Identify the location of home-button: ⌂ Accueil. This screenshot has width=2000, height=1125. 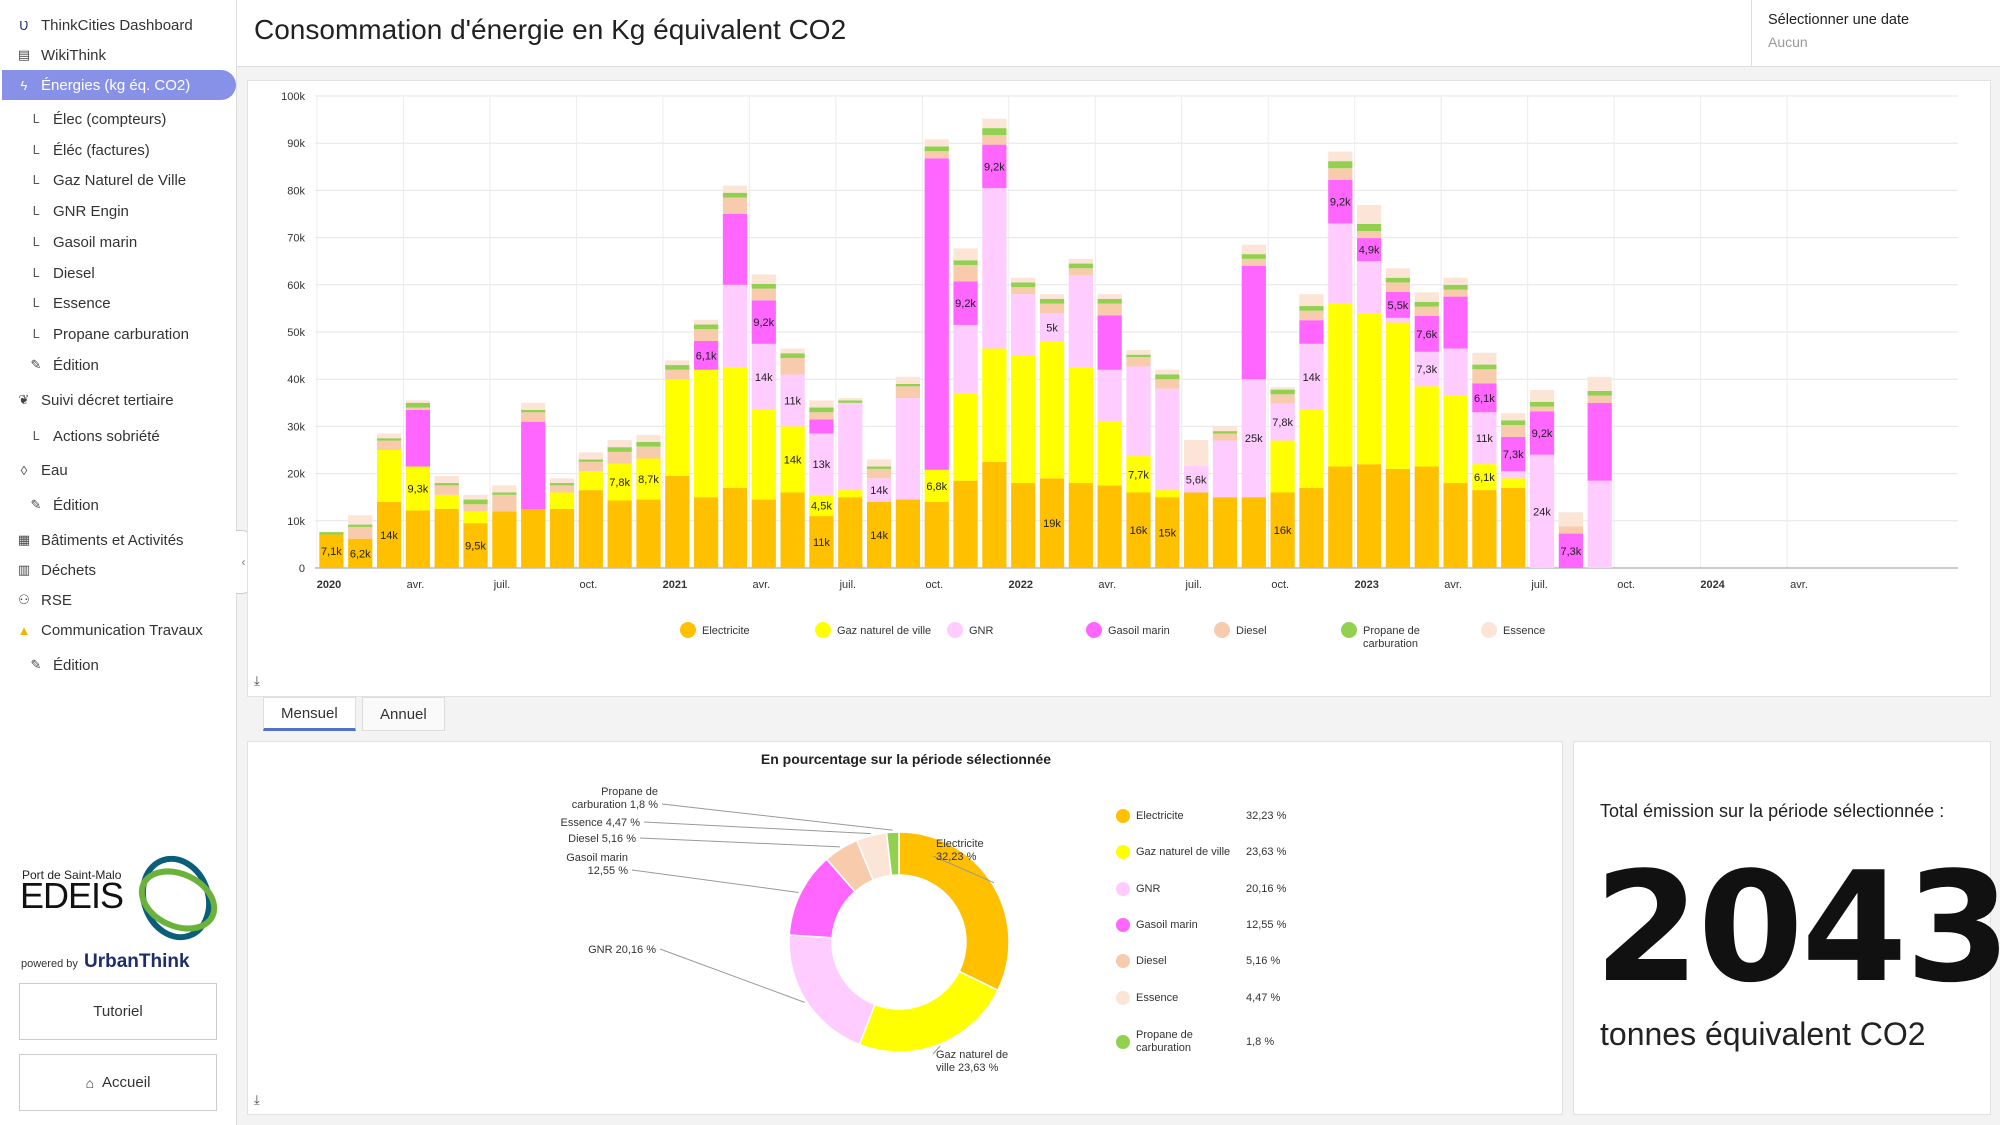
(118, 1082).